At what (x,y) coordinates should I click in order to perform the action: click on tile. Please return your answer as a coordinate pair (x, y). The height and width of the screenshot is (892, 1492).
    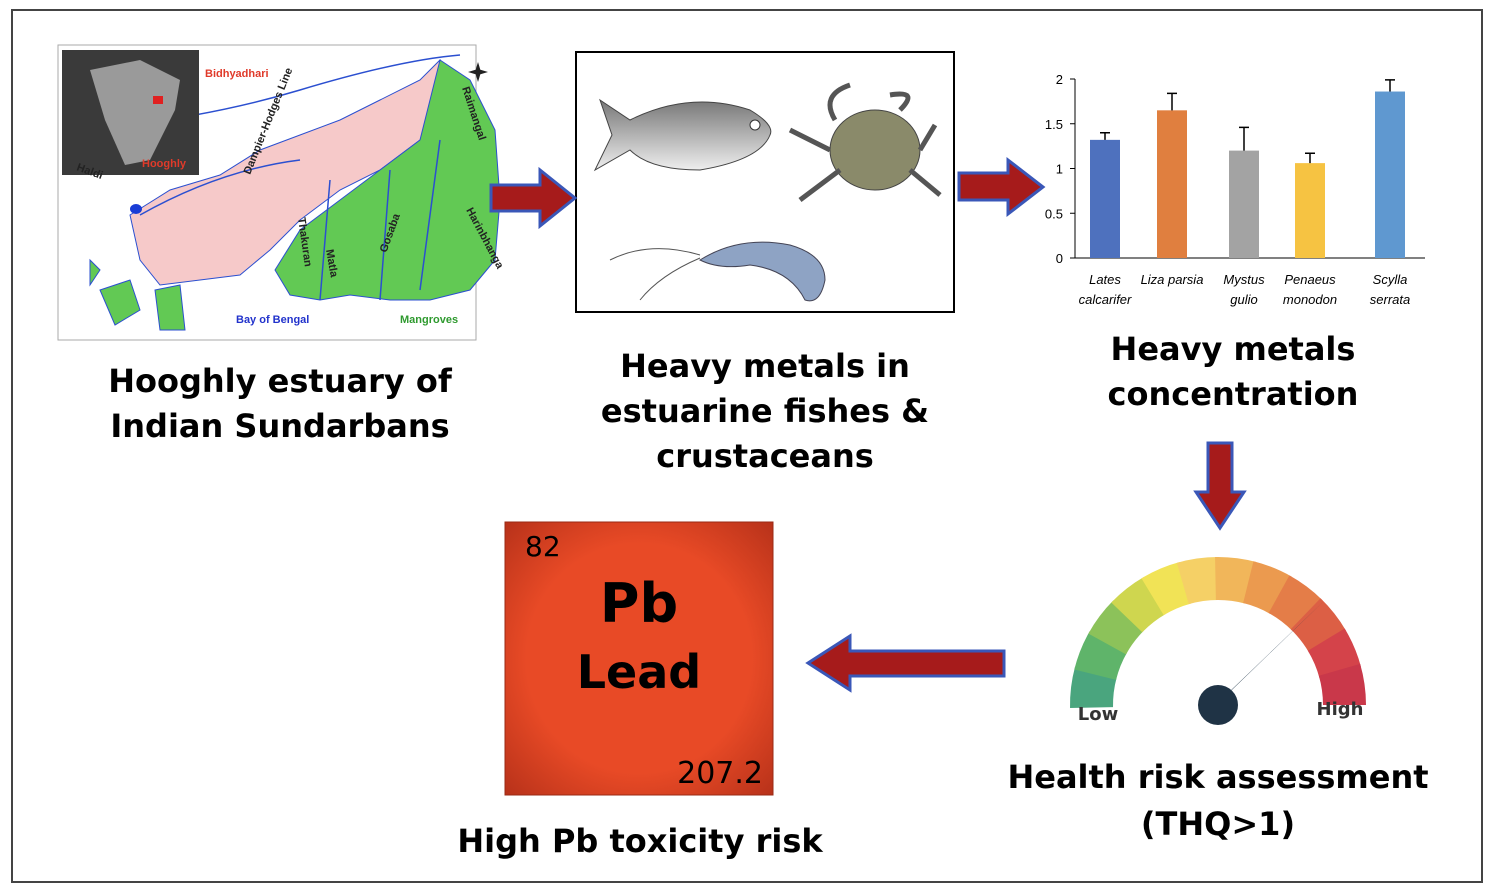
    Looking at the image, I should click on (639, 658).